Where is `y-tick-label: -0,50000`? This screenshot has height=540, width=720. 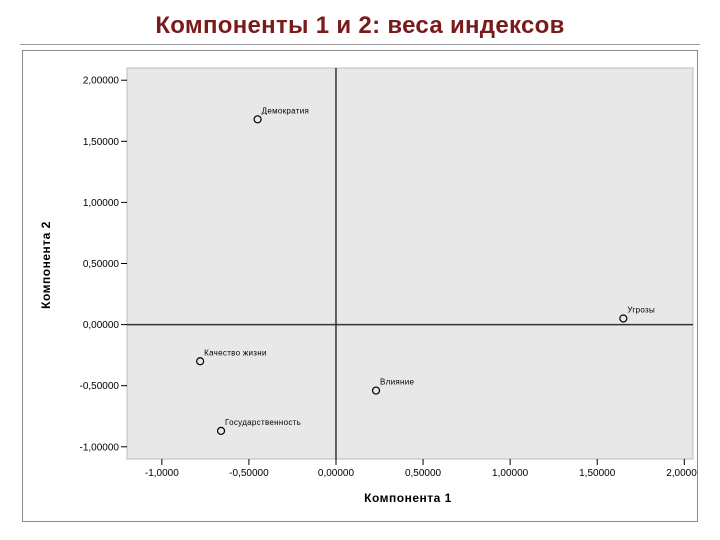
y-tick-label: -0,50000 is located at coordinates (100, 386).